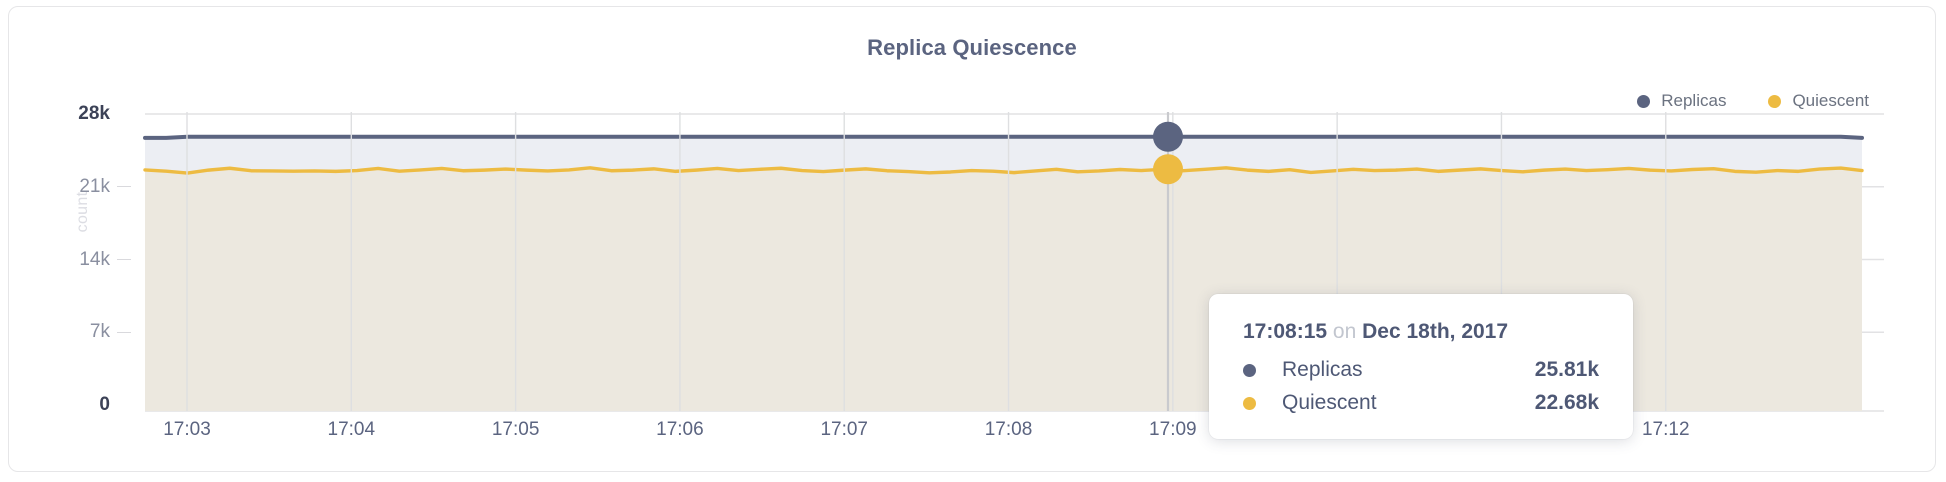 The height and width of the screenshot is (482, 1946). Describe the element at coordinates (1329, 402) in the screenshot. I see `tooltip-series-name: Quiescent` at that location.